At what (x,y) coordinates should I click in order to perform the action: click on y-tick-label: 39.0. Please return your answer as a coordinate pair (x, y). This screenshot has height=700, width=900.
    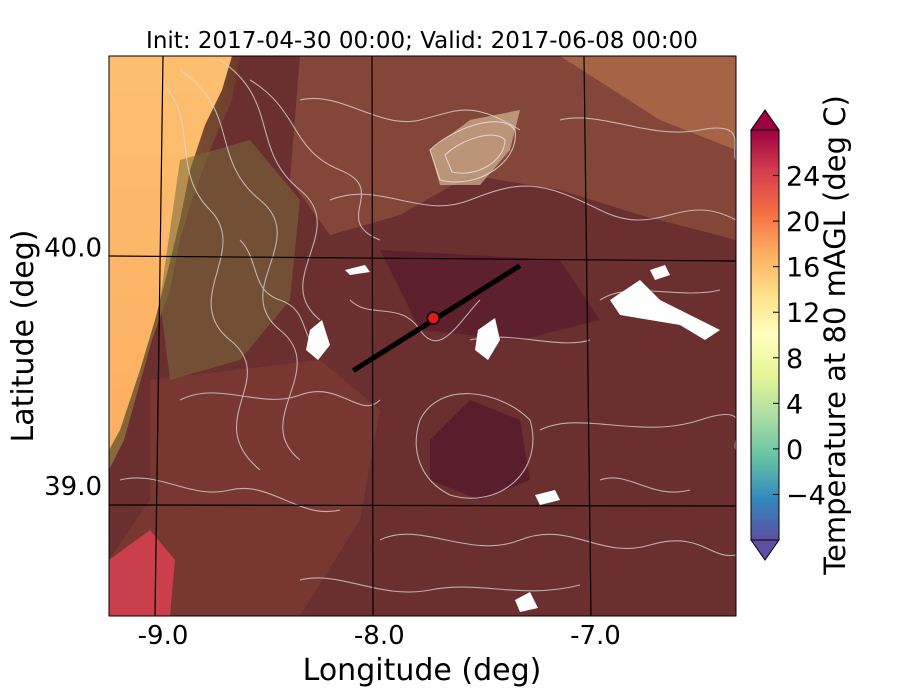
    Looking at the image, I should click on (73, 487).